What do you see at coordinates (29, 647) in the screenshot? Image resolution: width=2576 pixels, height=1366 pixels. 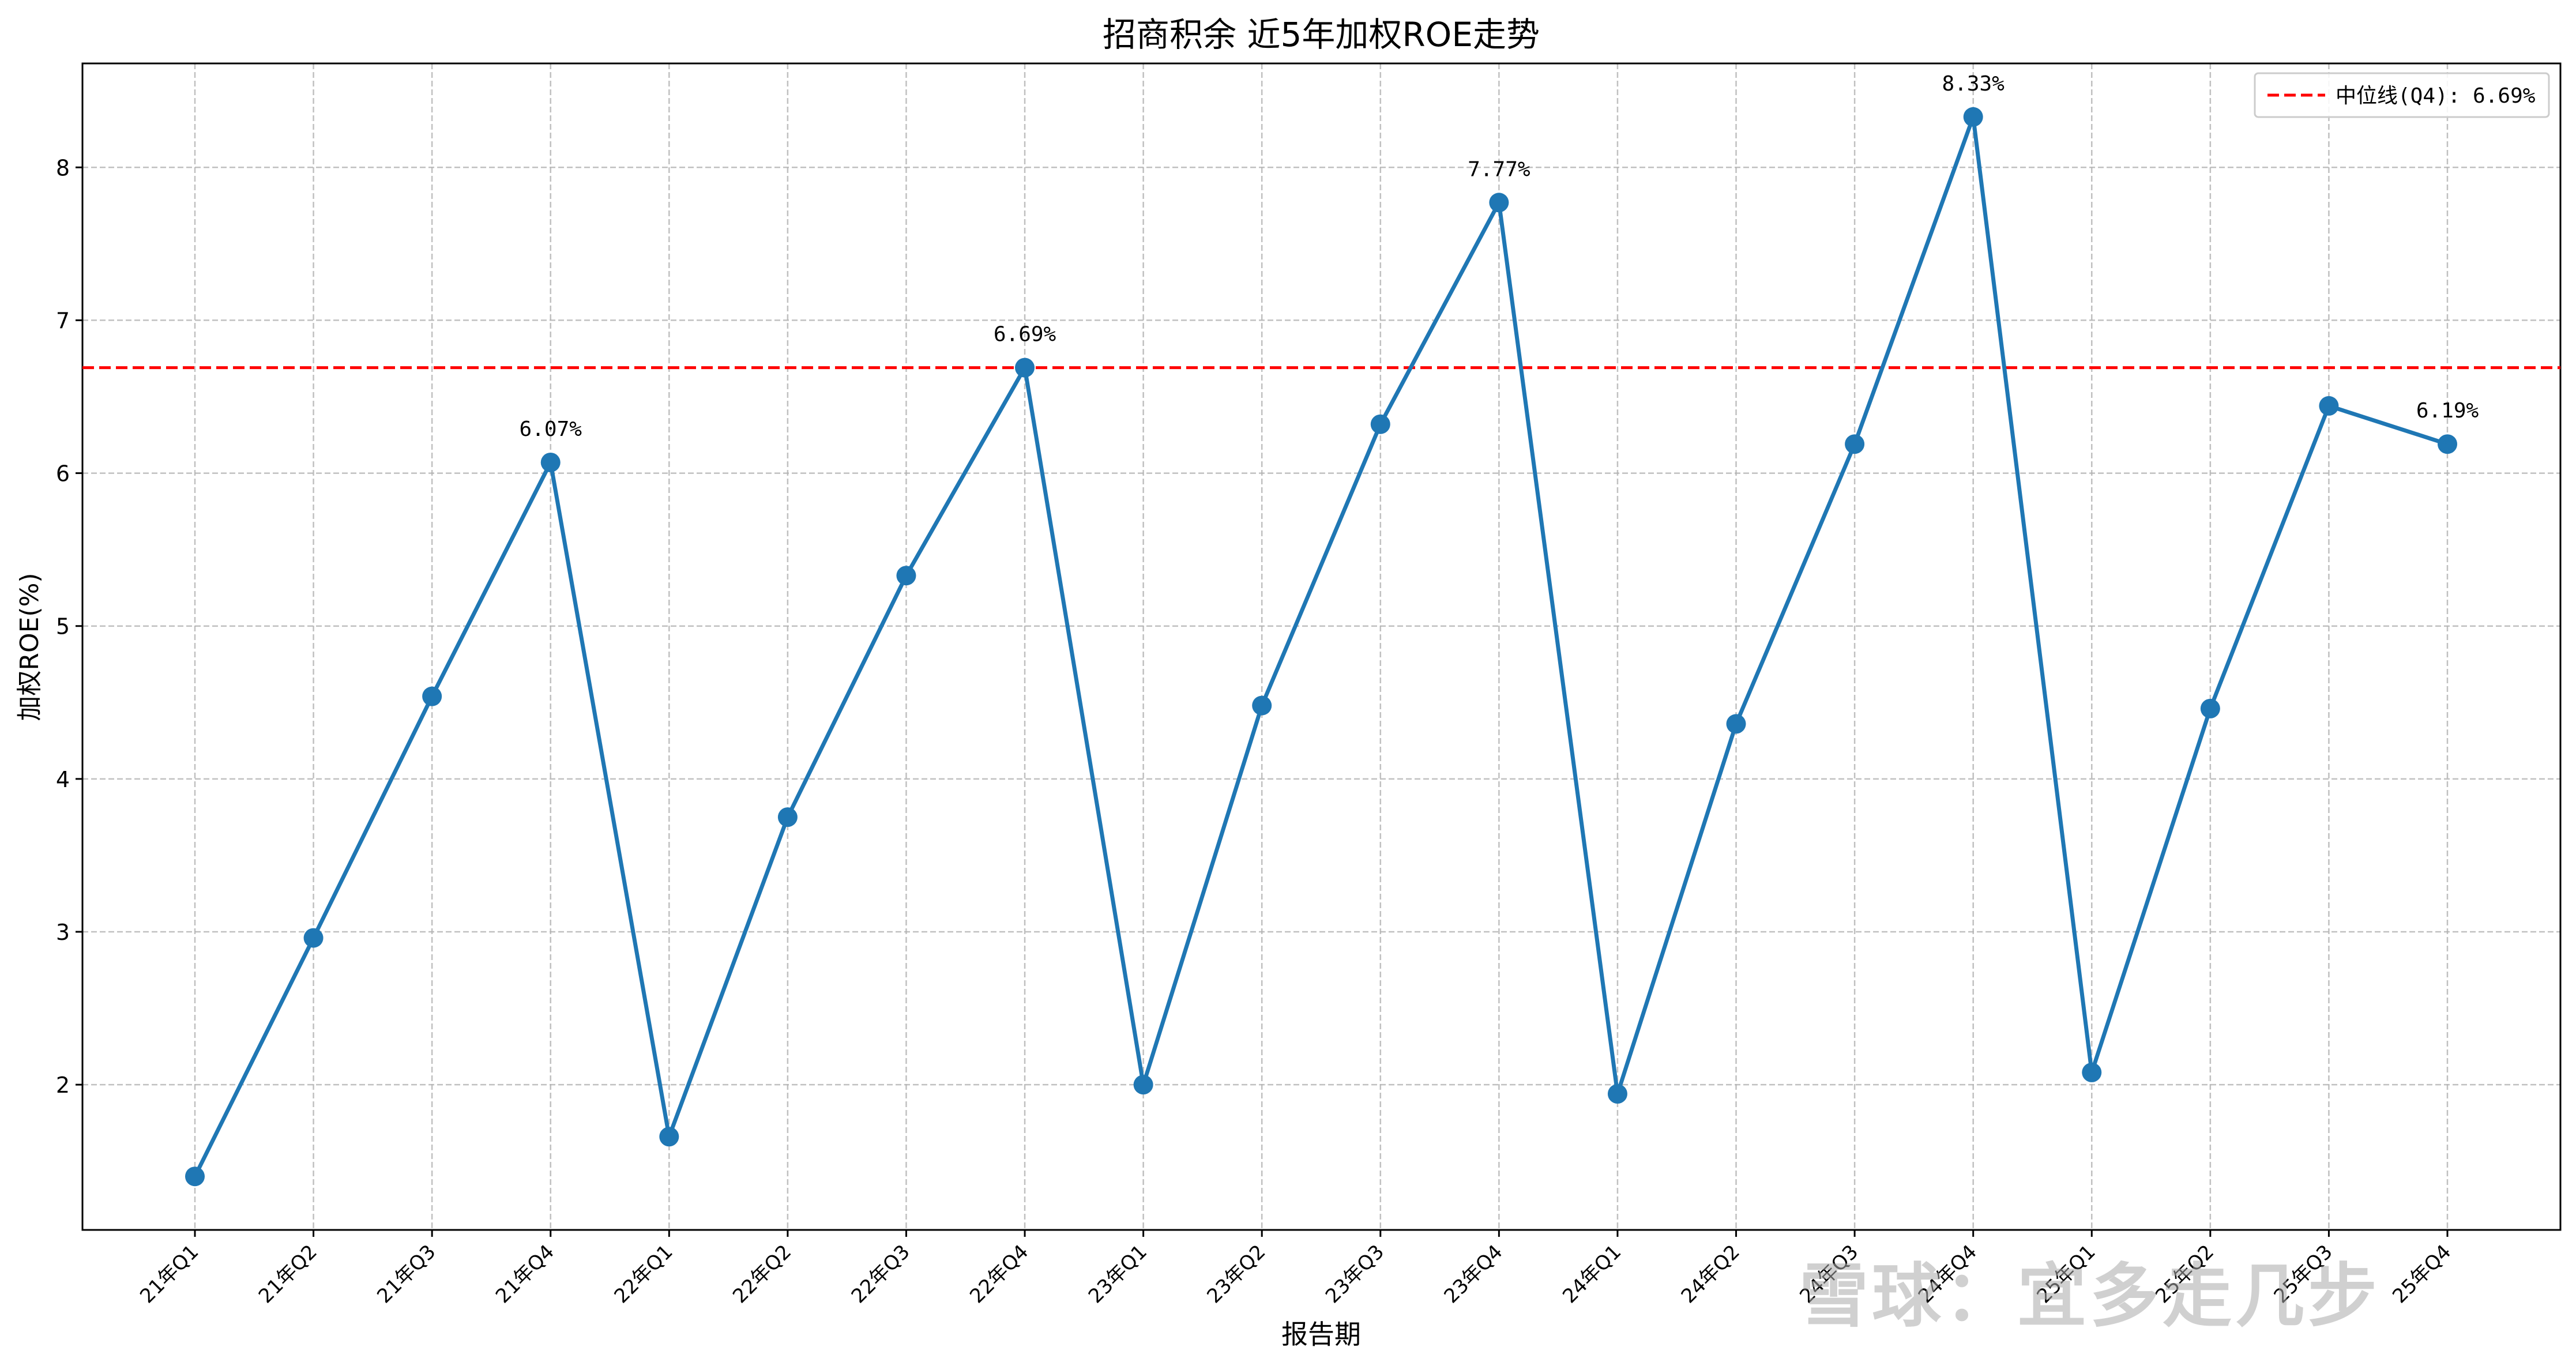 I see `y-axis-label: 加权ROE(%)` at bounding box center [29, 647].